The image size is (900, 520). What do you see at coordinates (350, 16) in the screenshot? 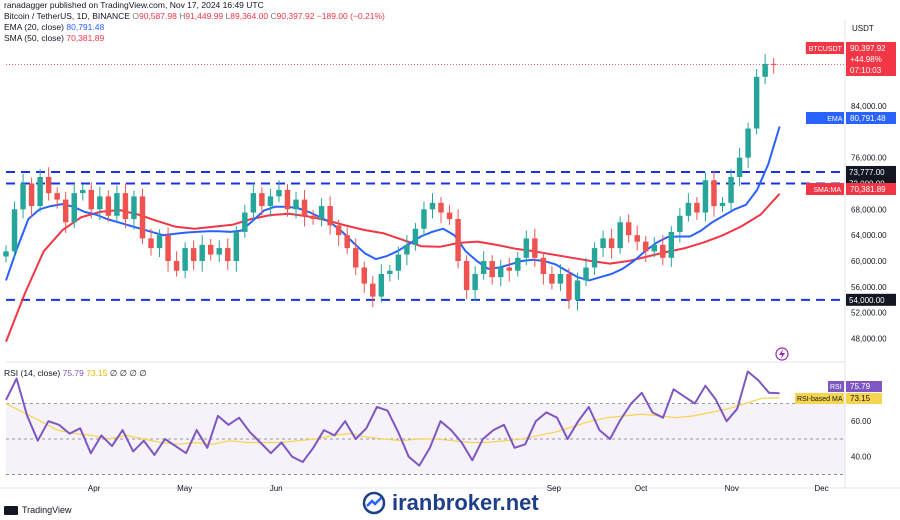
I see `change-value: −189.00 (−0.21%)` at bounding box center [350, 16].